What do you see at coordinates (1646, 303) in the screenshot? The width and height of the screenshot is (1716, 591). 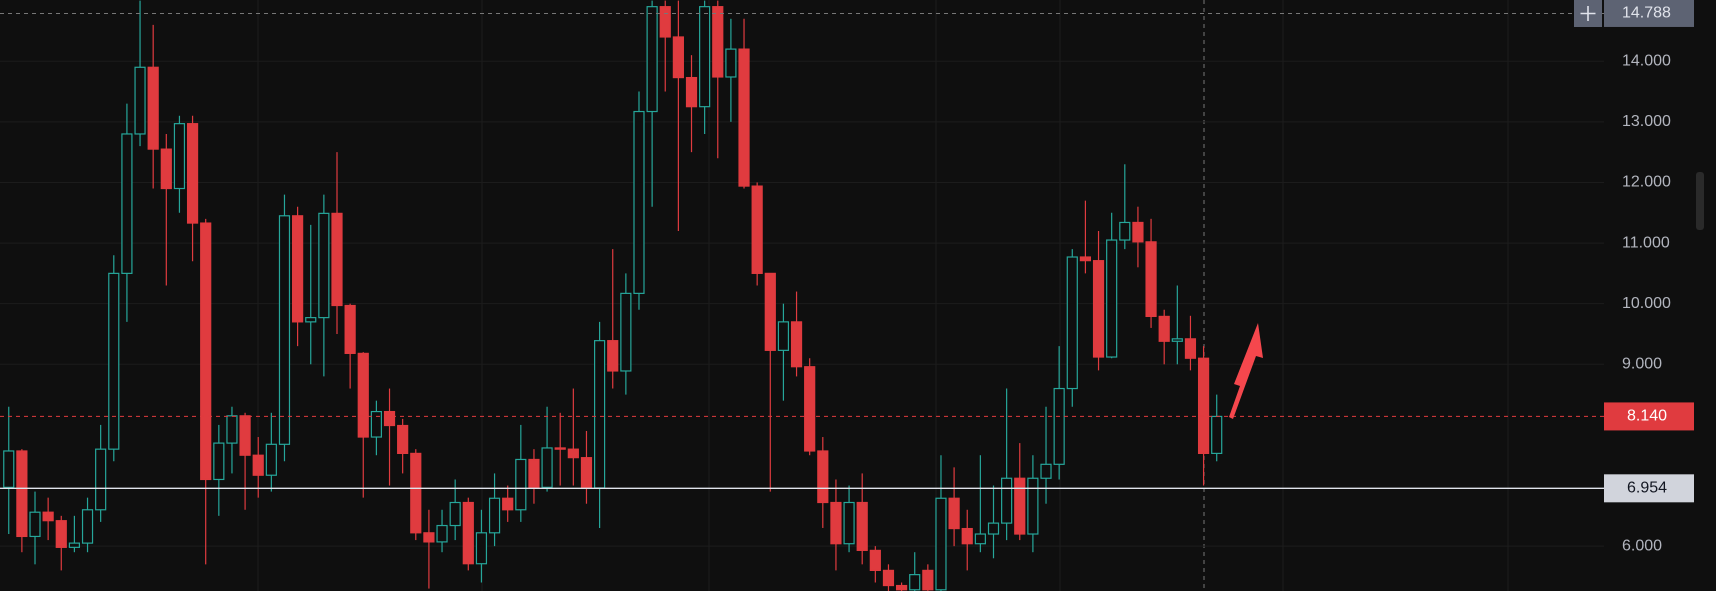 I see `y-tick-label: 10.000` at bounding box center [1646, 303].